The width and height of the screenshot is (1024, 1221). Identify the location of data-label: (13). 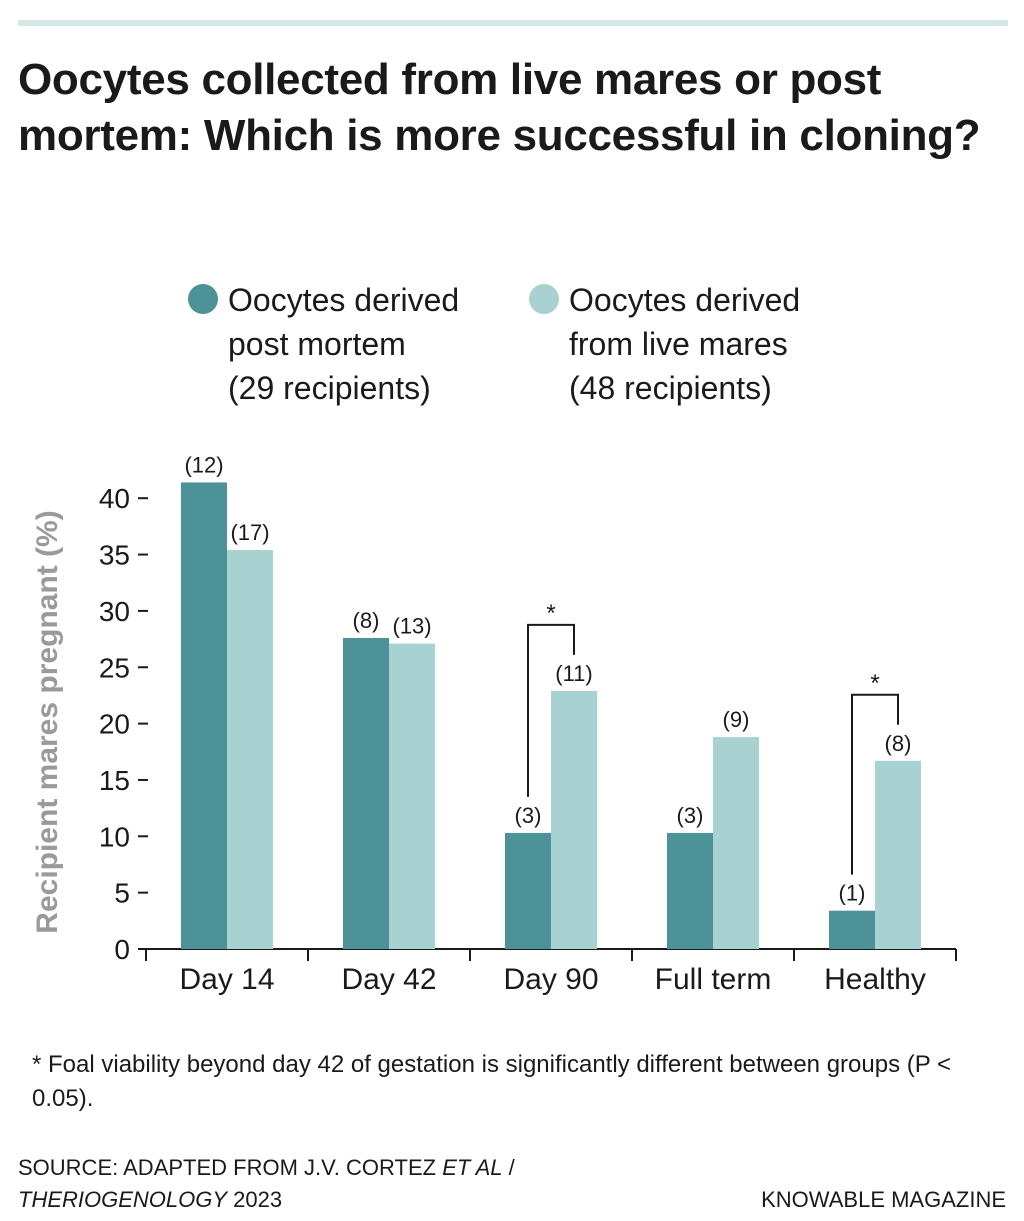
(411, 626).